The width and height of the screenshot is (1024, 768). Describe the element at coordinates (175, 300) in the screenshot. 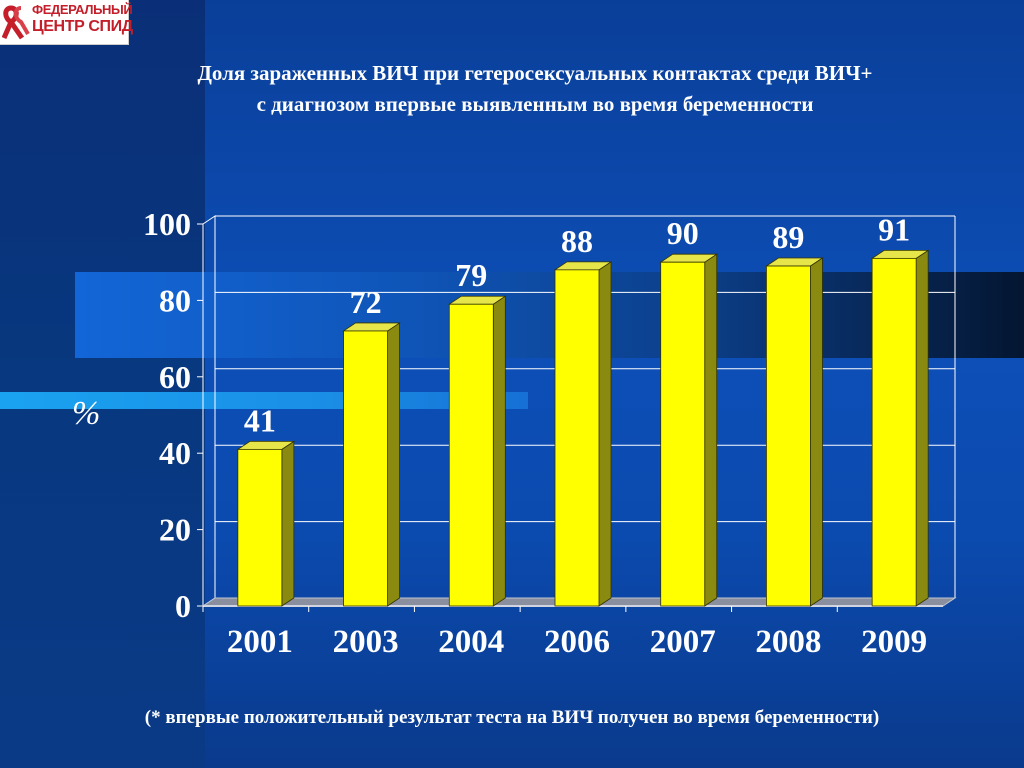

I see `y-tick-label: 80` at that location.